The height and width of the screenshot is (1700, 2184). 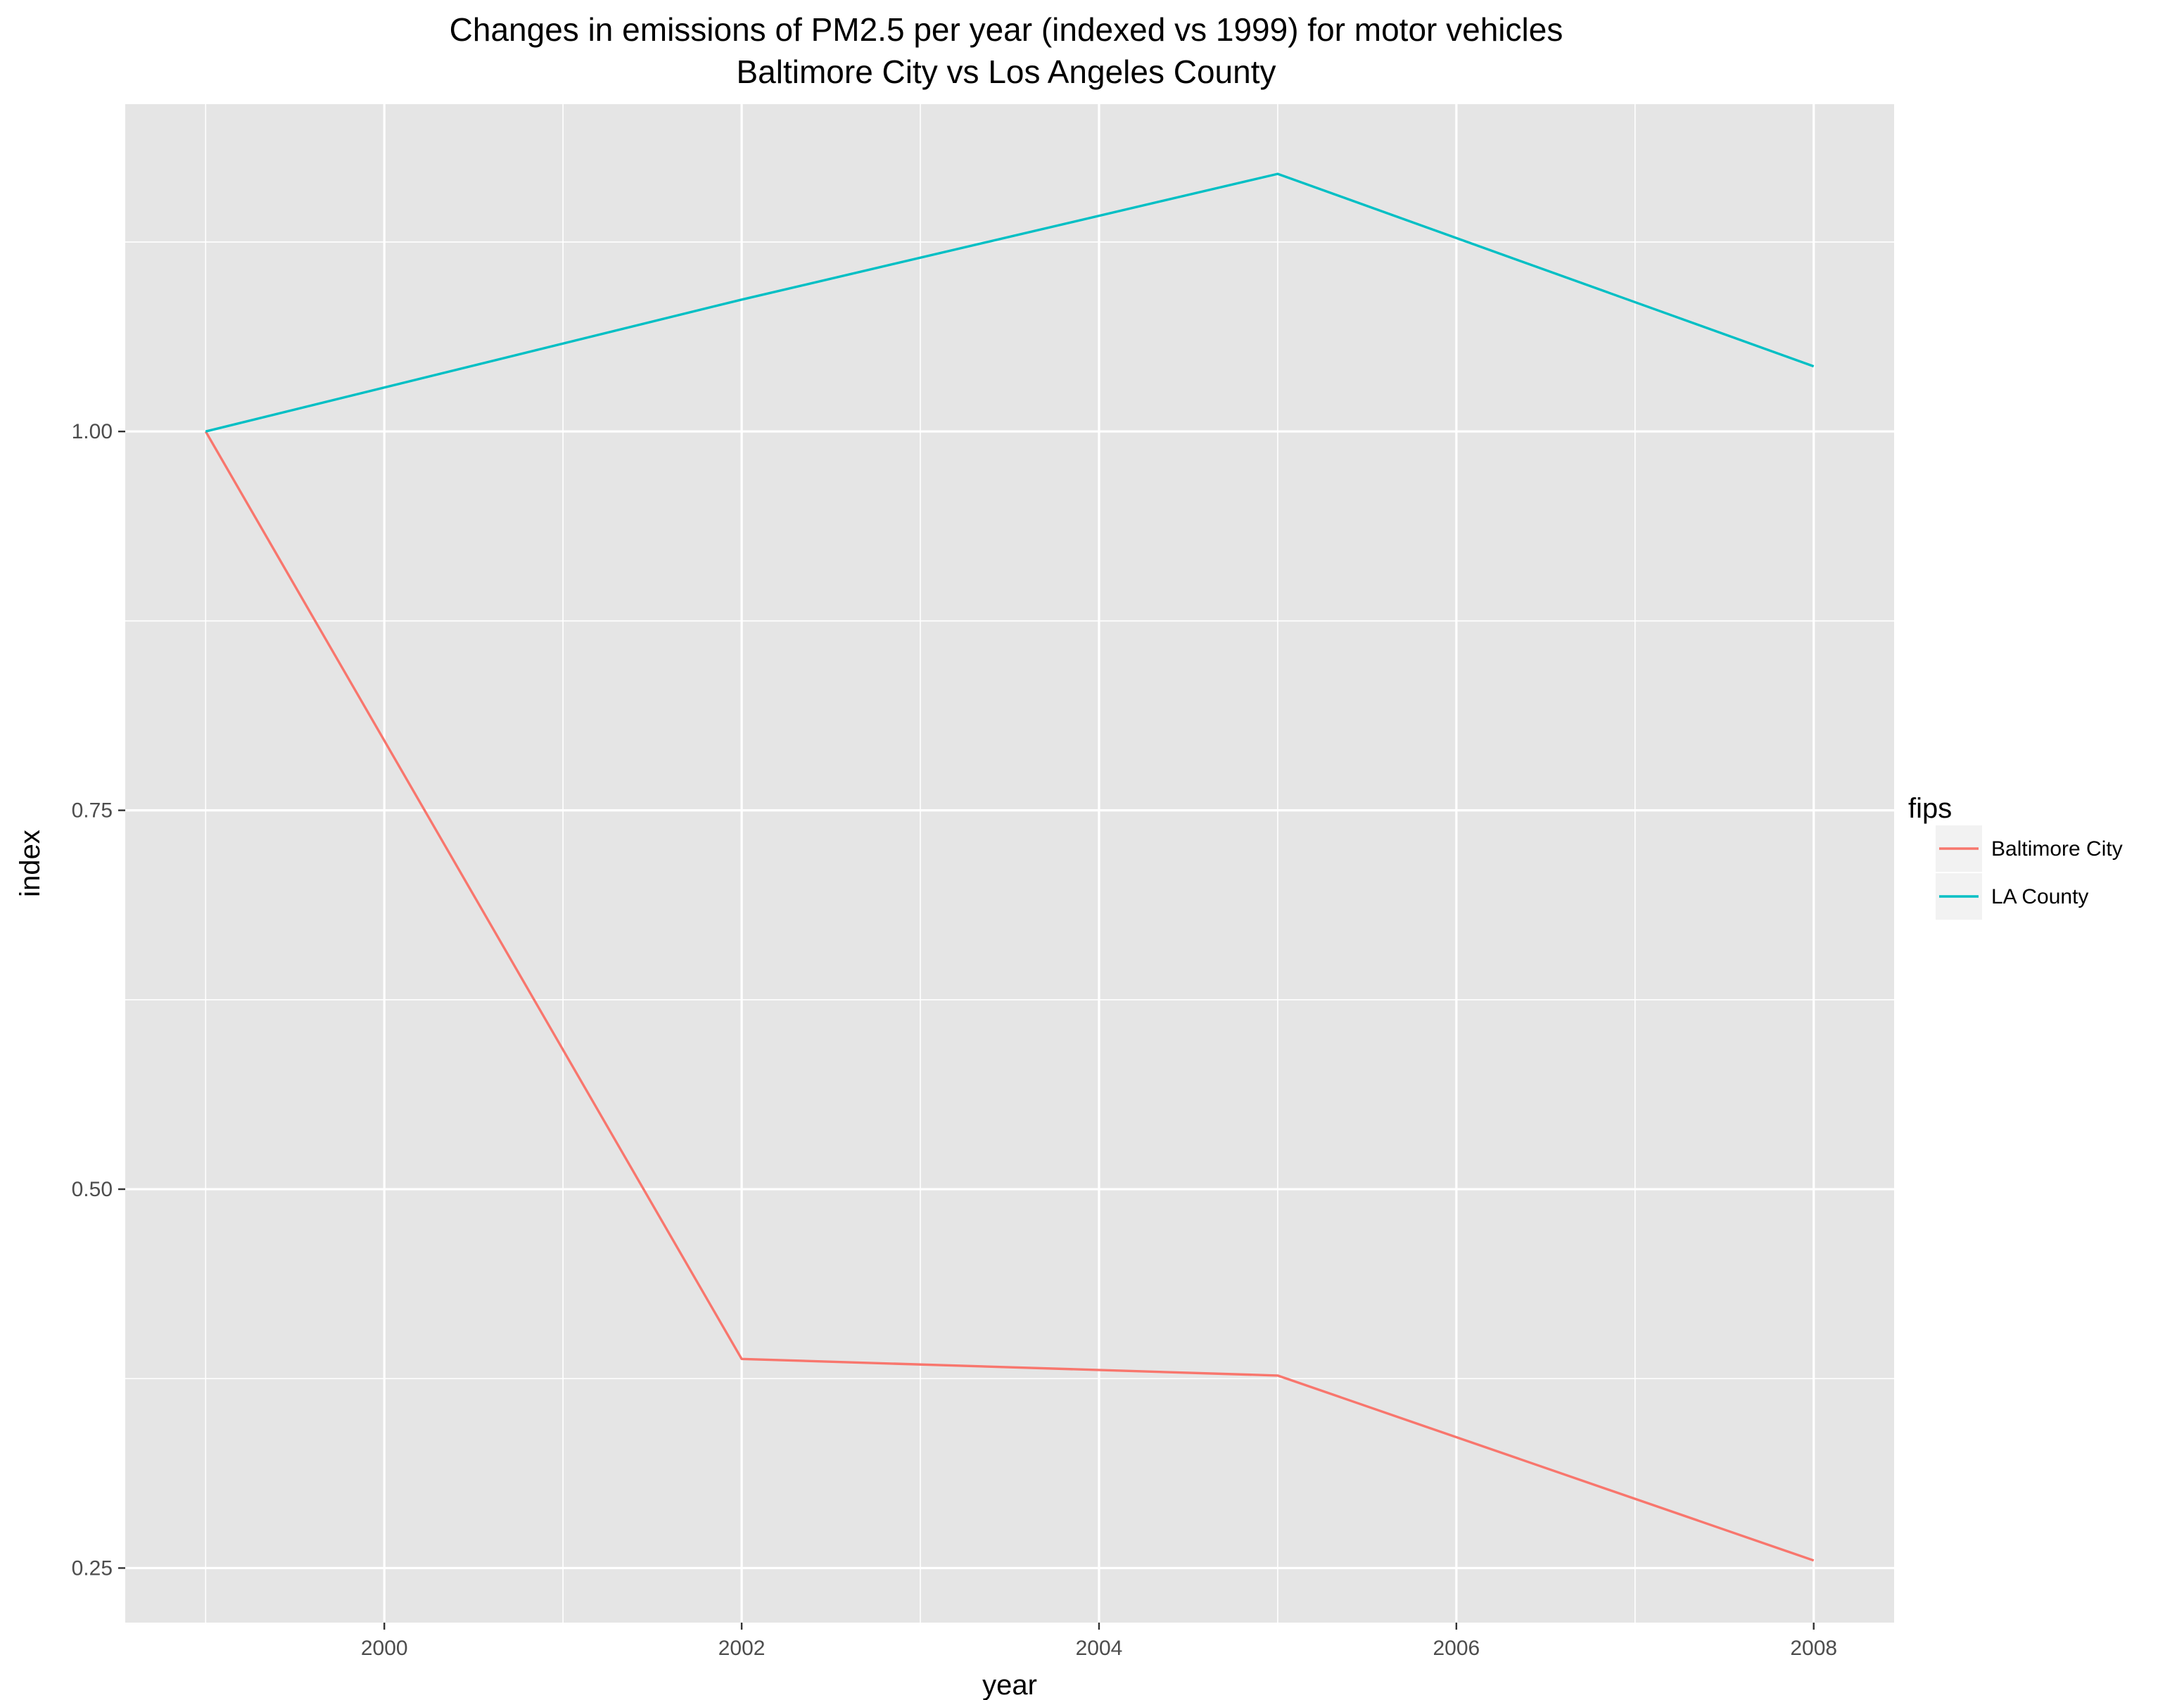 I want to click on x-tick-label: 2004, so click(x=1099, y=1648).